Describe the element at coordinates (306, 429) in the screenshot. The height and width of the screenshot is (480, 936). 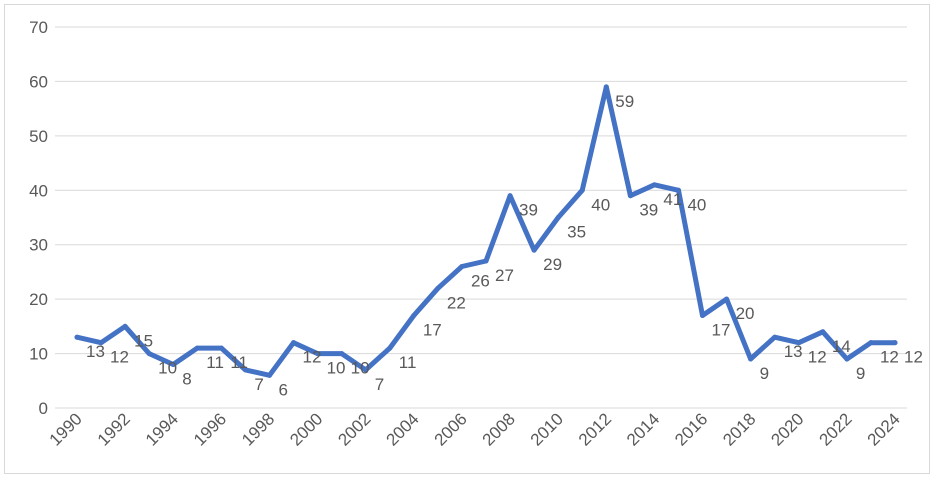
I see `x-tick-label: 2000` at that location.